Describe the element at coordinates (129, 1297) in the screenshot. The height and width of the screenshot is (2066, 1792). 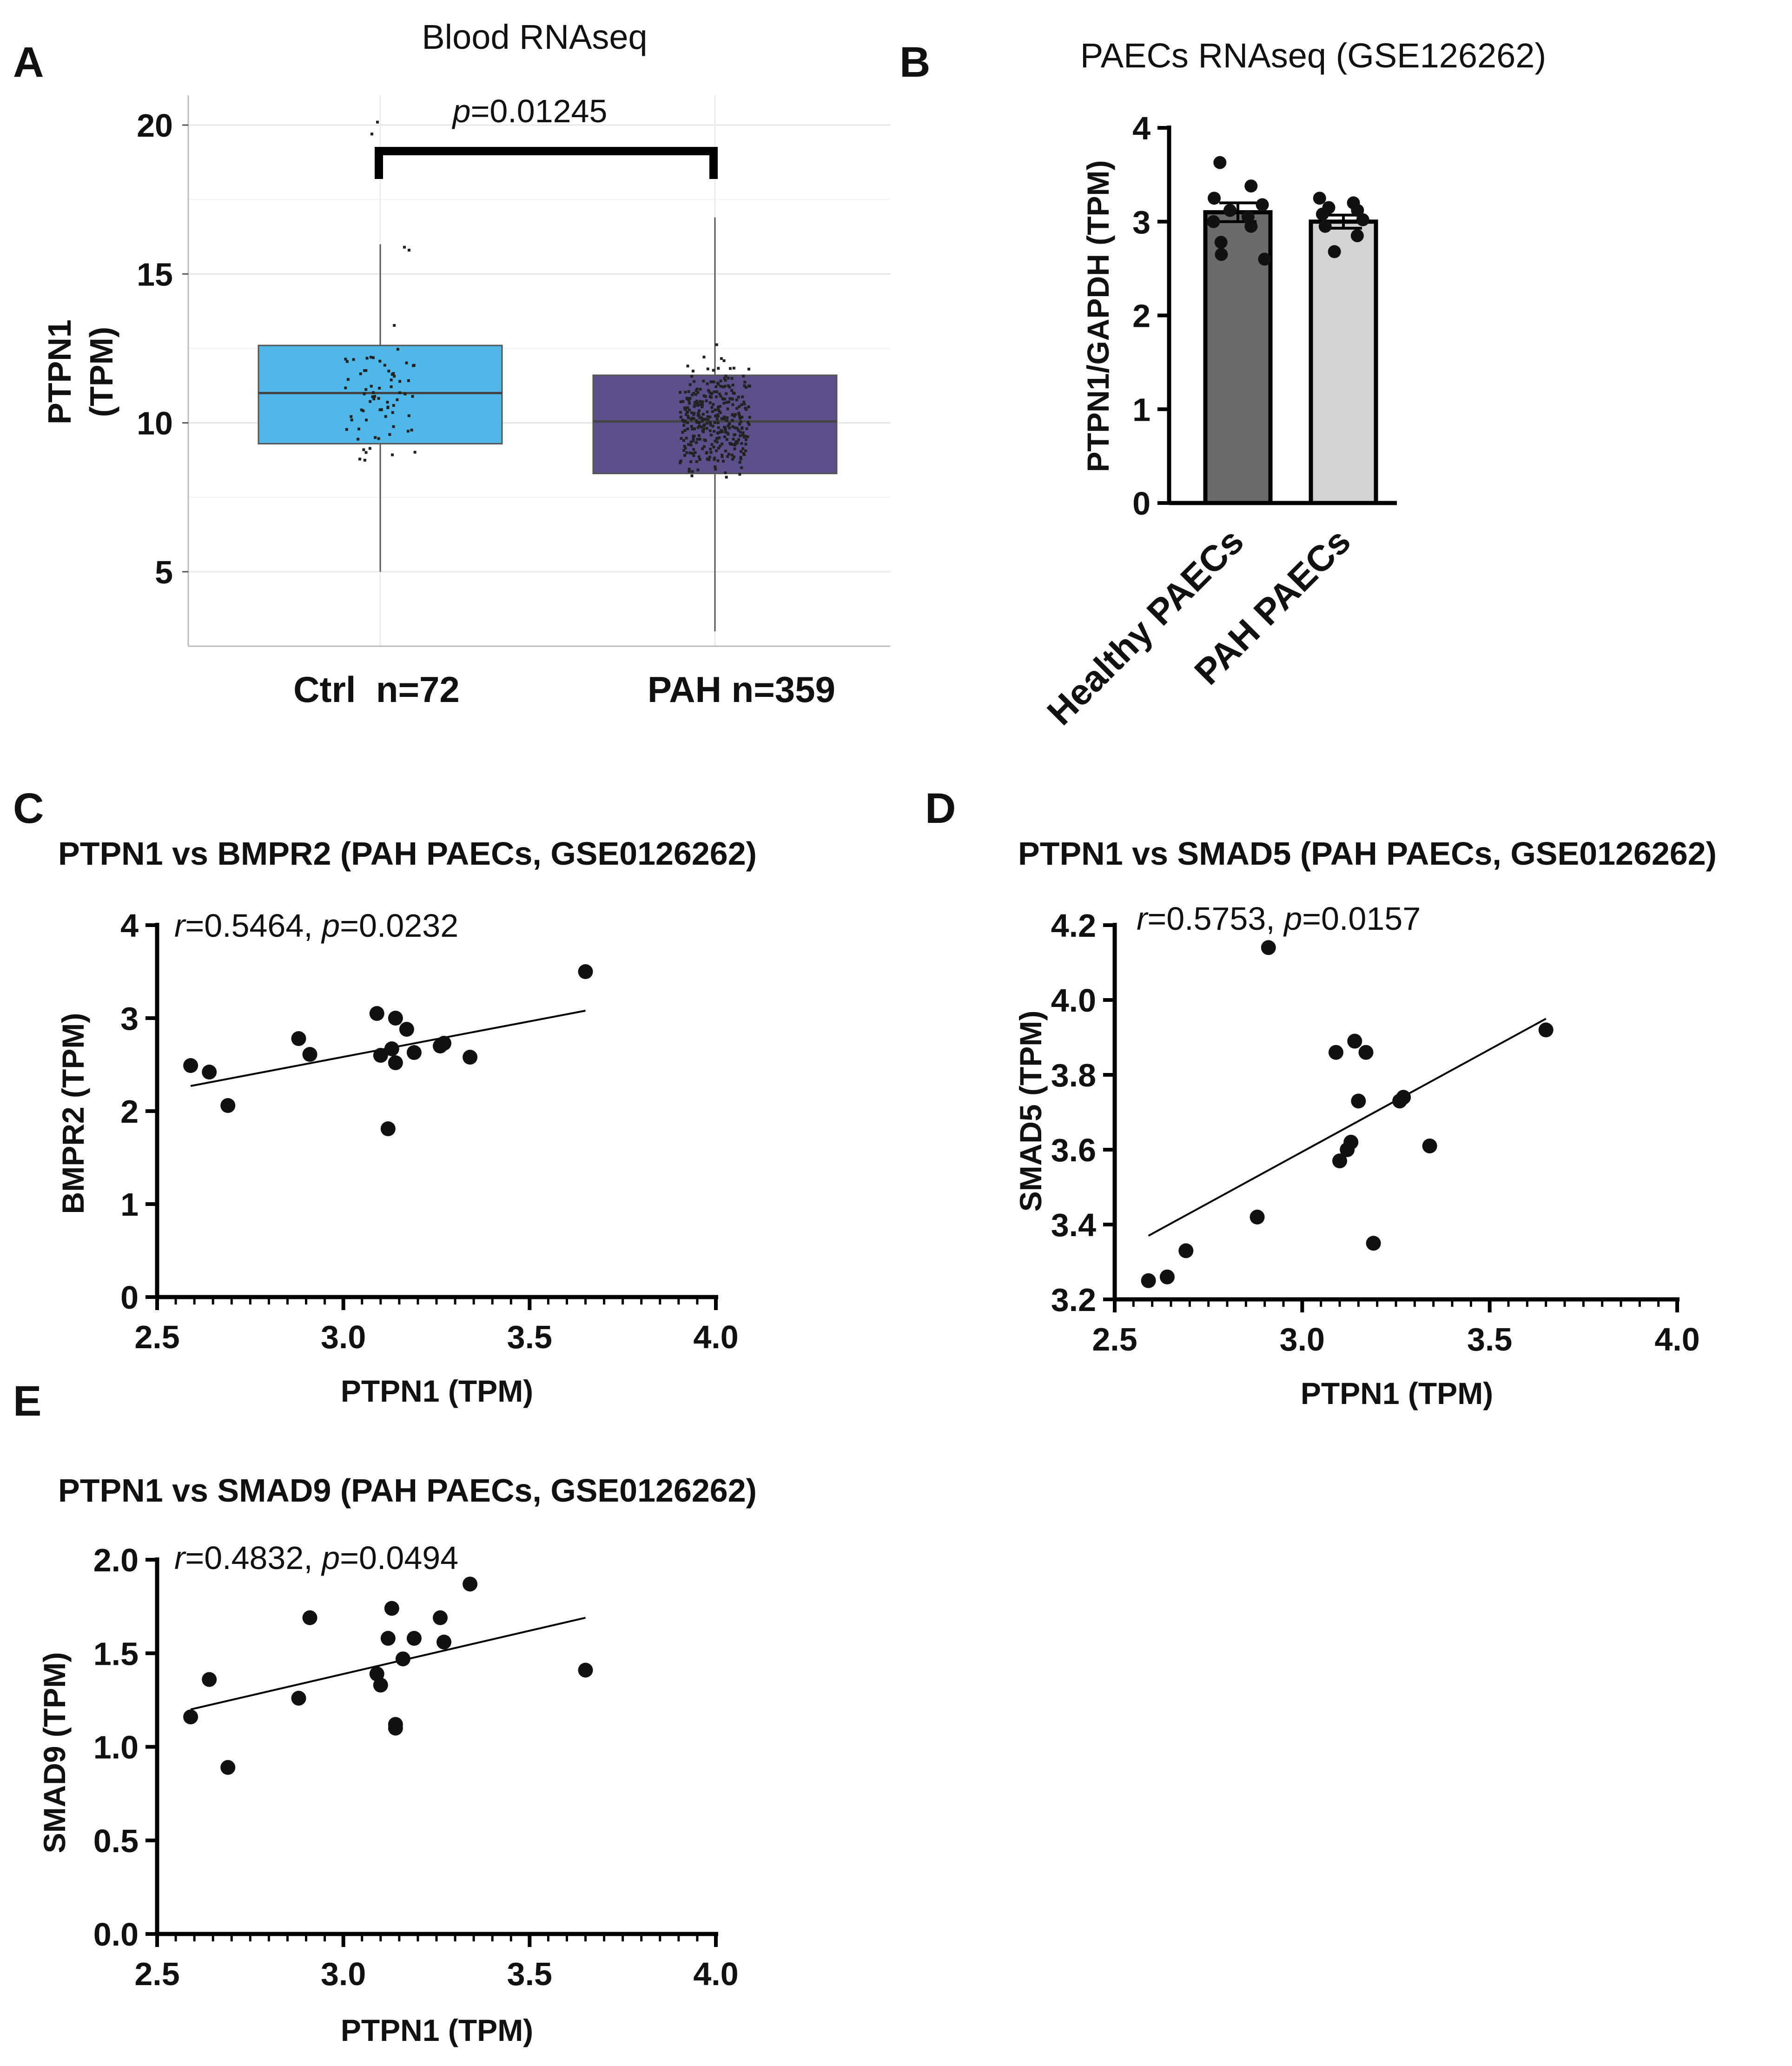
I see `scatter-y-tick-label: 0` at that location.